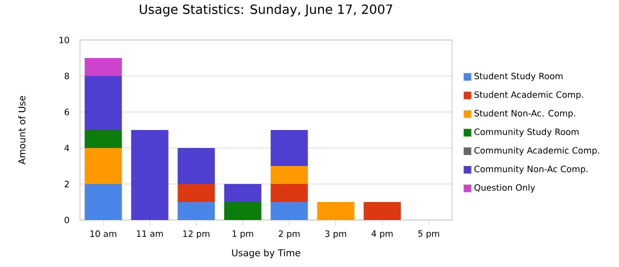 Image resolution: width=619 pixels, height=267 pixels. What do you see at coordinates (66, 184) in the screenshot?
I see `y-tick-label: 2` at bounding box center [66, 184].